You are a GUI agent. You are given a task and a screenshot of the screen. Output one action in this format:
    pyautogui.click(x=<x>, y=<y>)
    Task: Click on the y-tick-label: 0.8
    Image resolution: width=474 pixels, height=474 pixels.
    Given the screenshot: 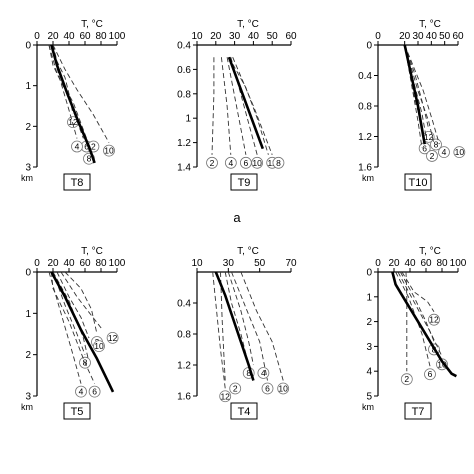 What is the action you would take?
    pyautogui.click(x=365, y=107)
    